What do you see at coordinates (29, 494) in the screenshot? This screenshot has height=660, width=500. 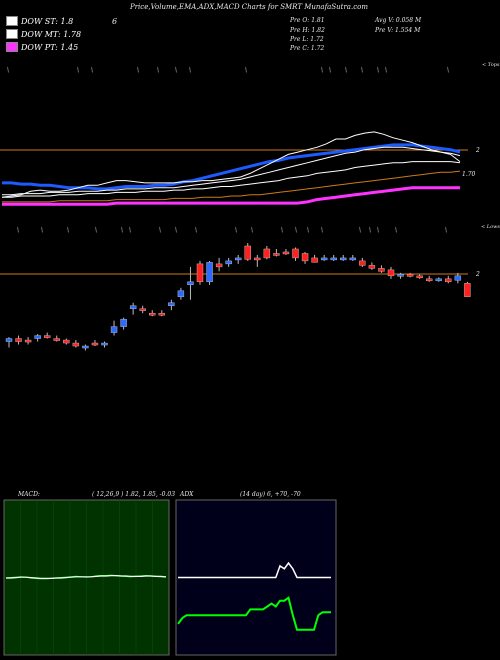 I see `macd-title: MACD:` at bounding box center [29, 494].